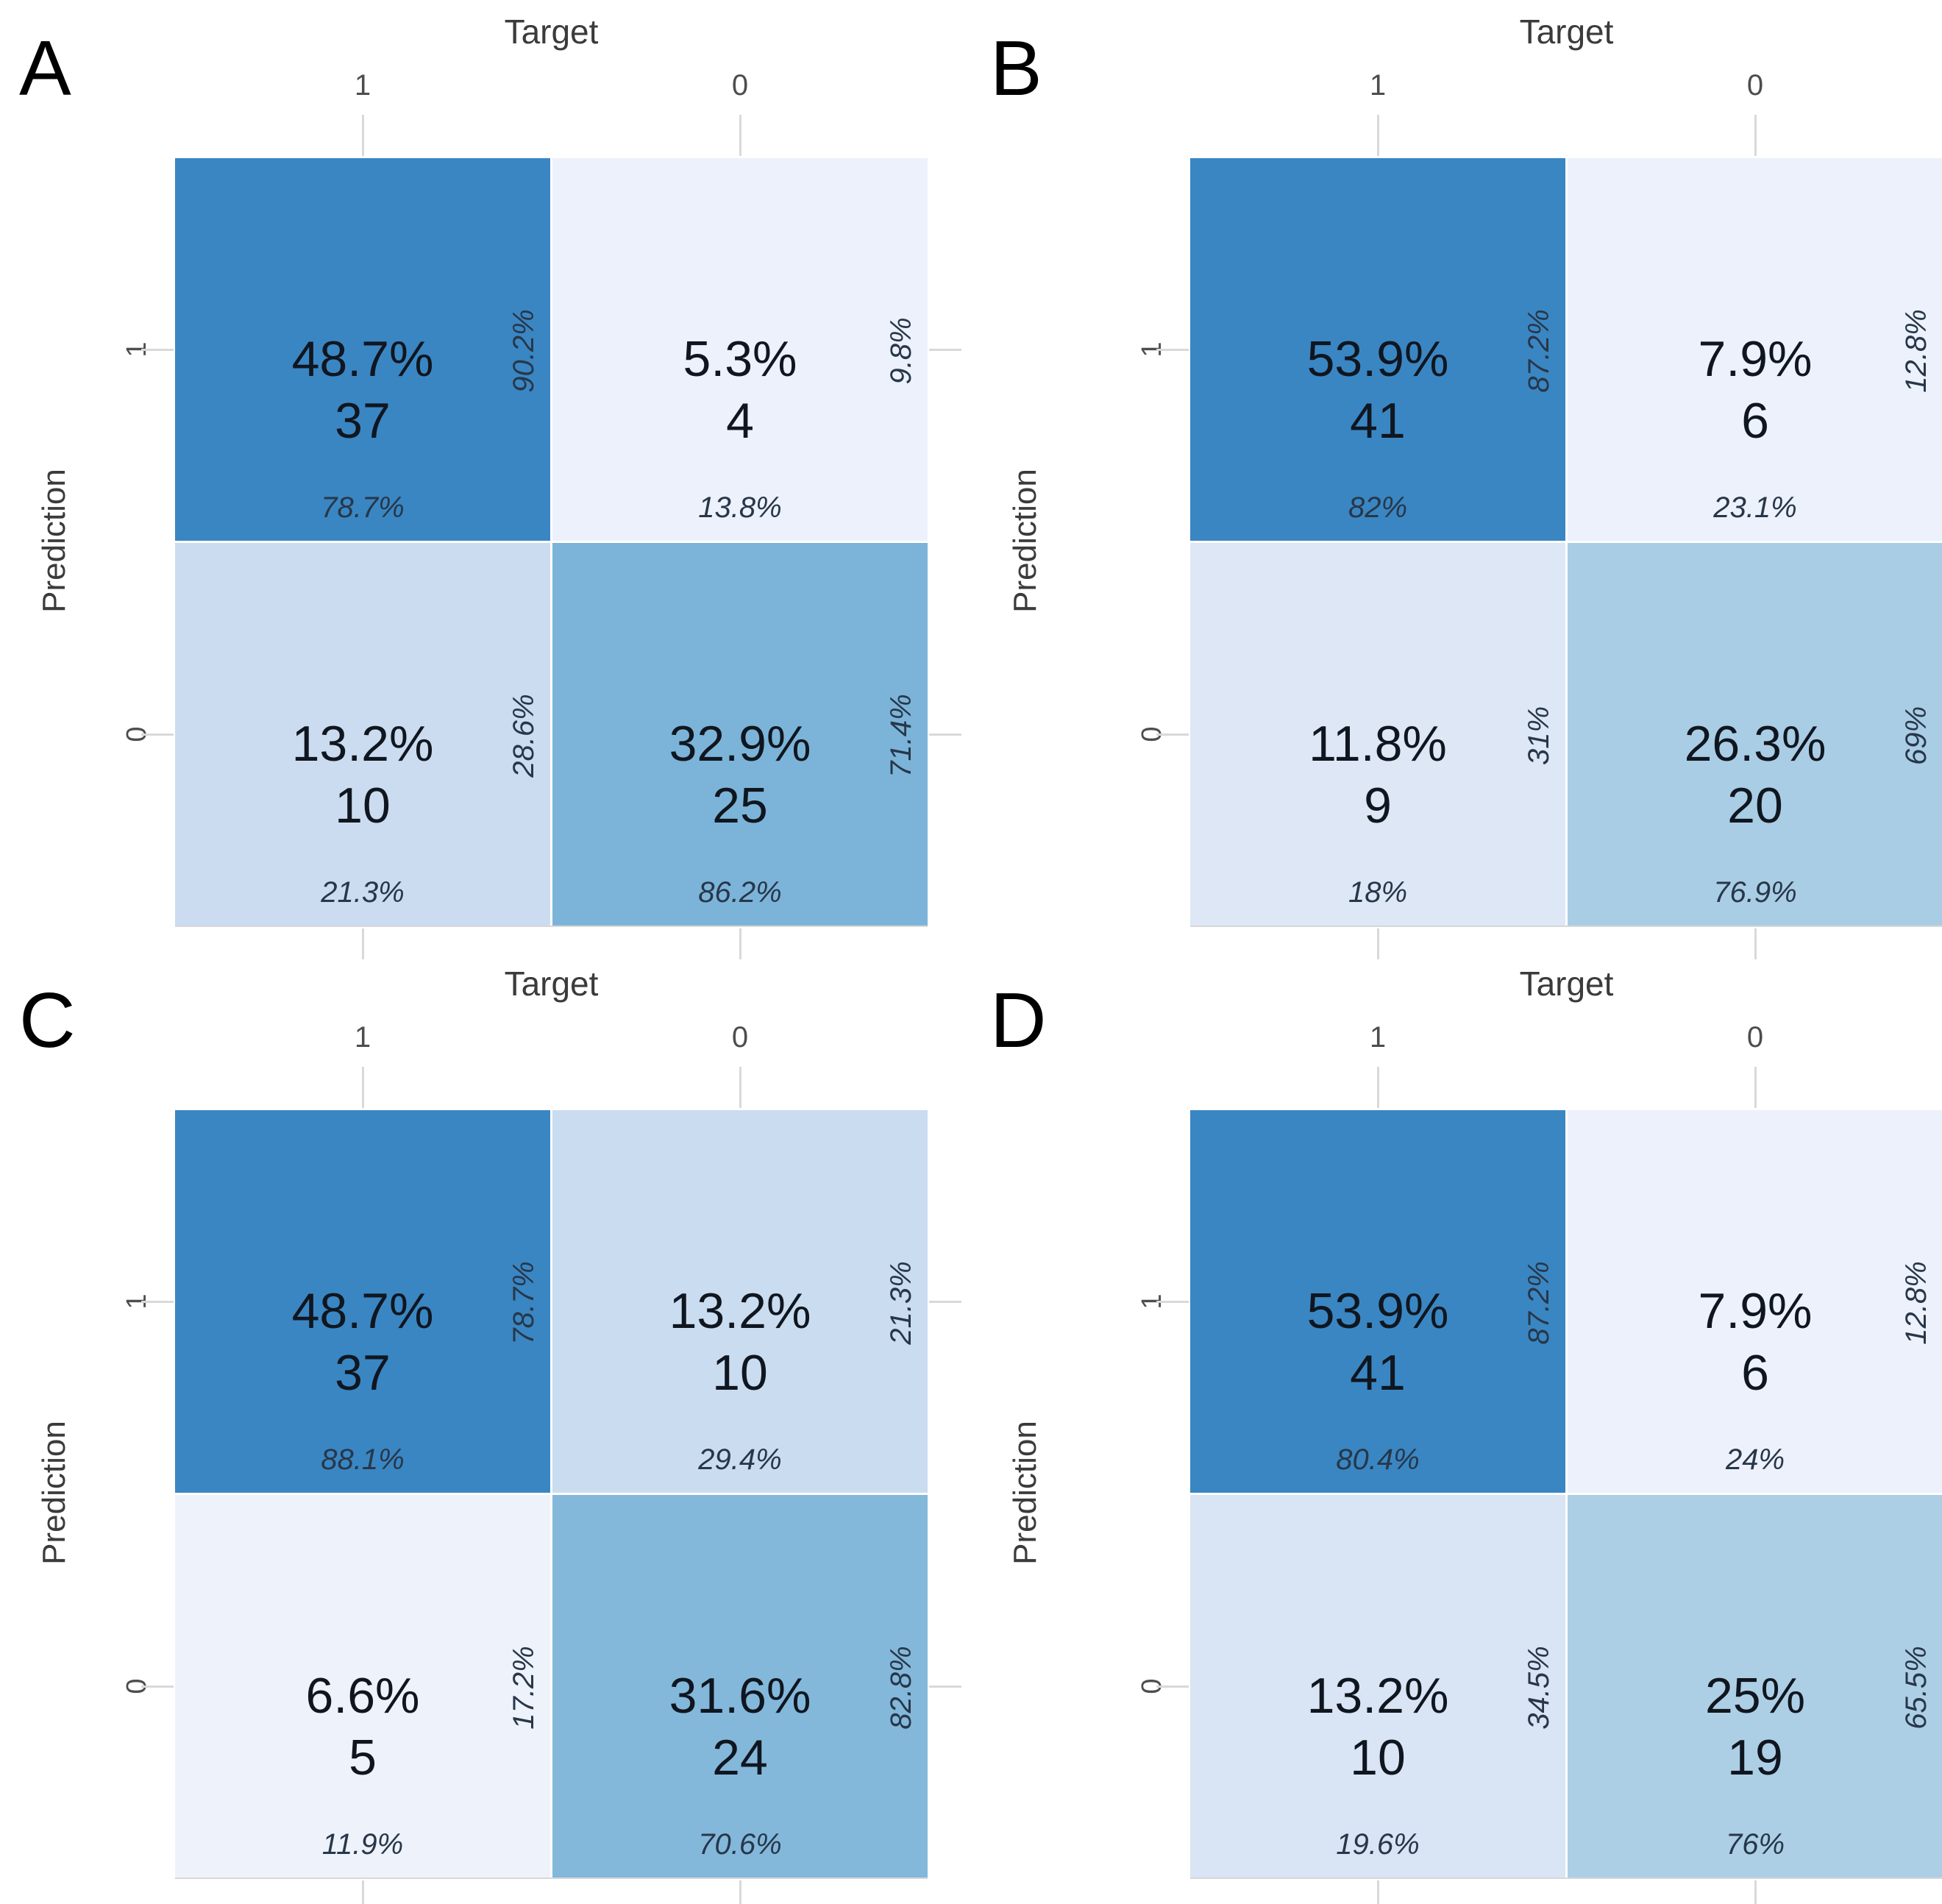 The image size is (1942, 1904). What do you see at coordinates (1539, 1688) in the screenshot?
I see `cell-side-percent: 34.5%` at bounding box center [1539, 1688].